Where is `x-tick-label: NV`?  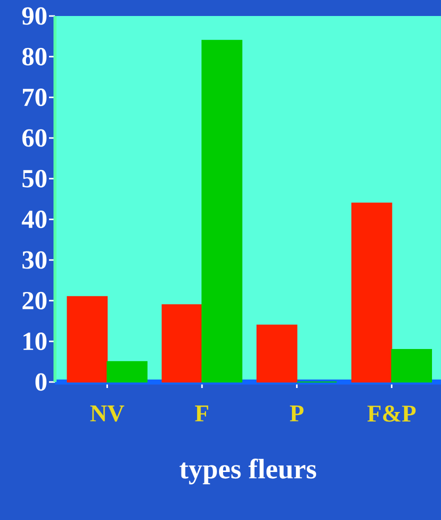
x-tick-label: NV is located at coordinates (107, 414).